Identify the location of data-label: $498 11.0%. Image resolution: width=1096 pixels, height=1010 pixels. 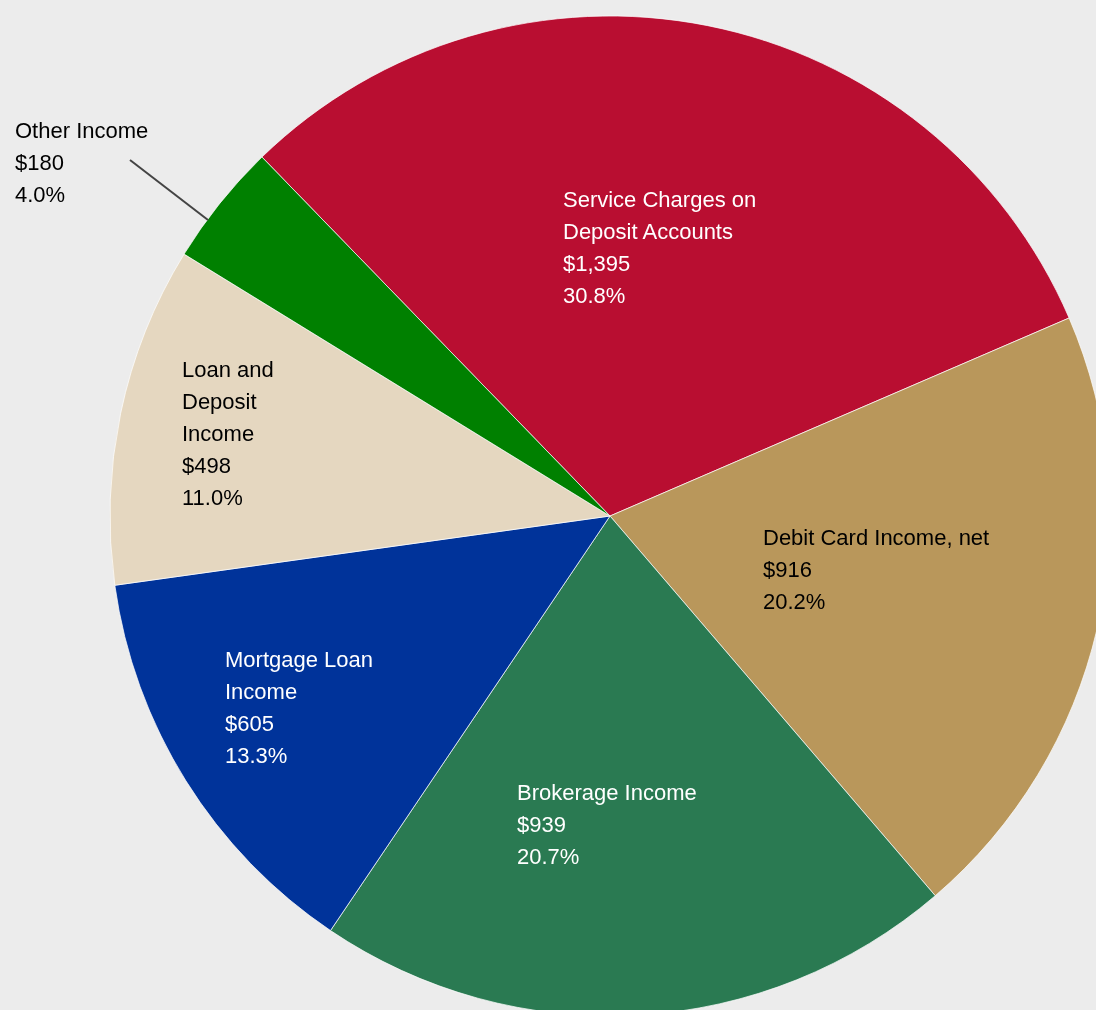
(212, 481).